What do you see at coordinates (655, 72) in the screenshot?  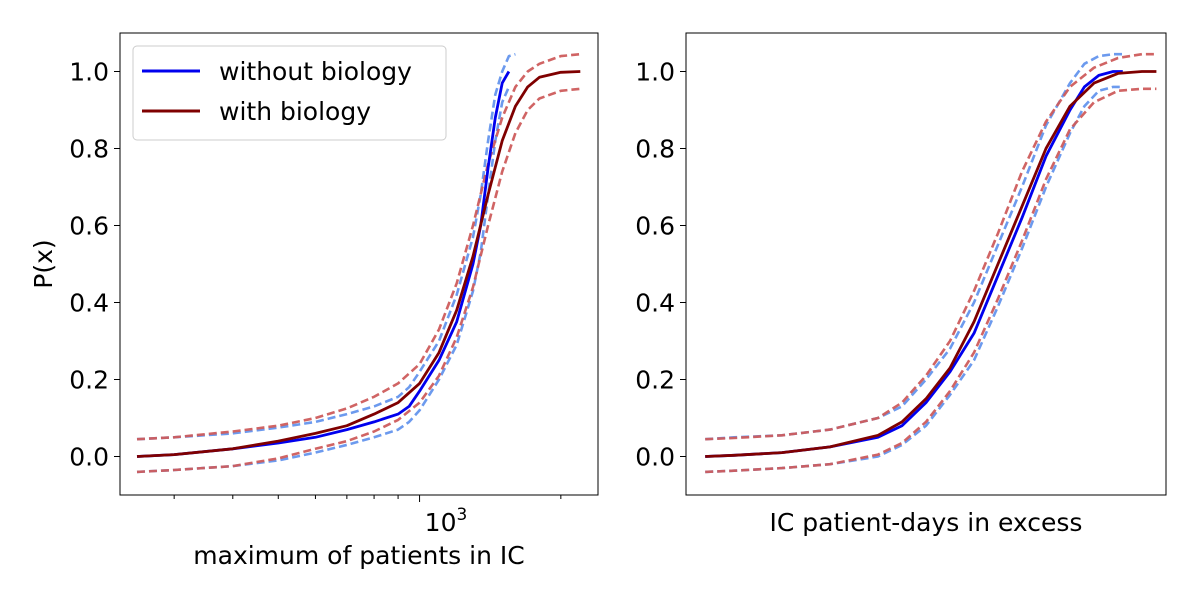 I see `right-y-tick-label: 1.0` at bounding box center [655, 72].